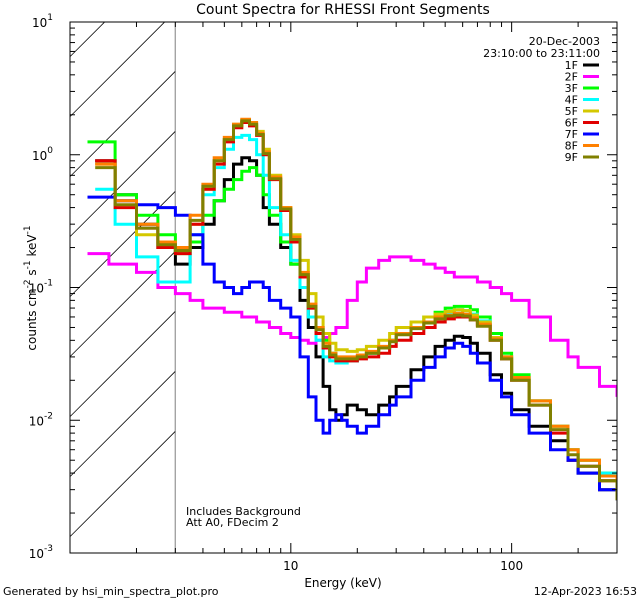 The height and width of the screenshot is (600, 640). Describe the element at coordinates (511, 566) in the screenshot. I see `x-tick-label: 100` at that location.